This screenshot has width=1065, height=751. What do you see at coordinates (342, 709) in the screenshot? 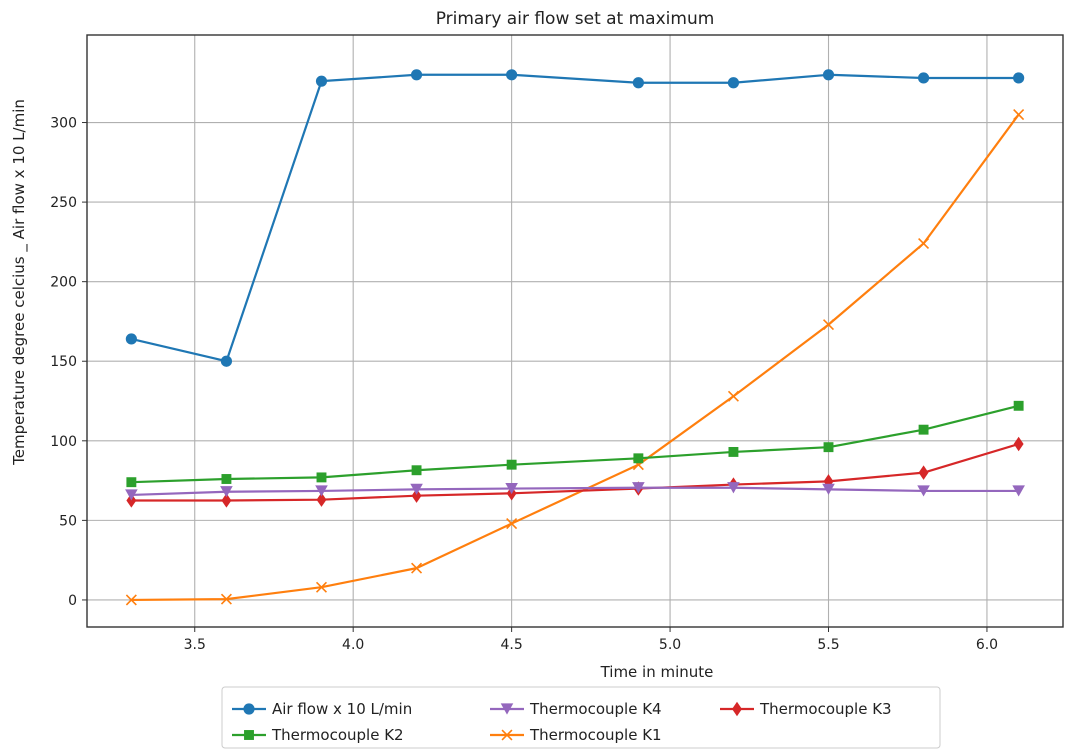
I see `legend-label: Air flow x 10 L/min` at bounding box center [342, 709].